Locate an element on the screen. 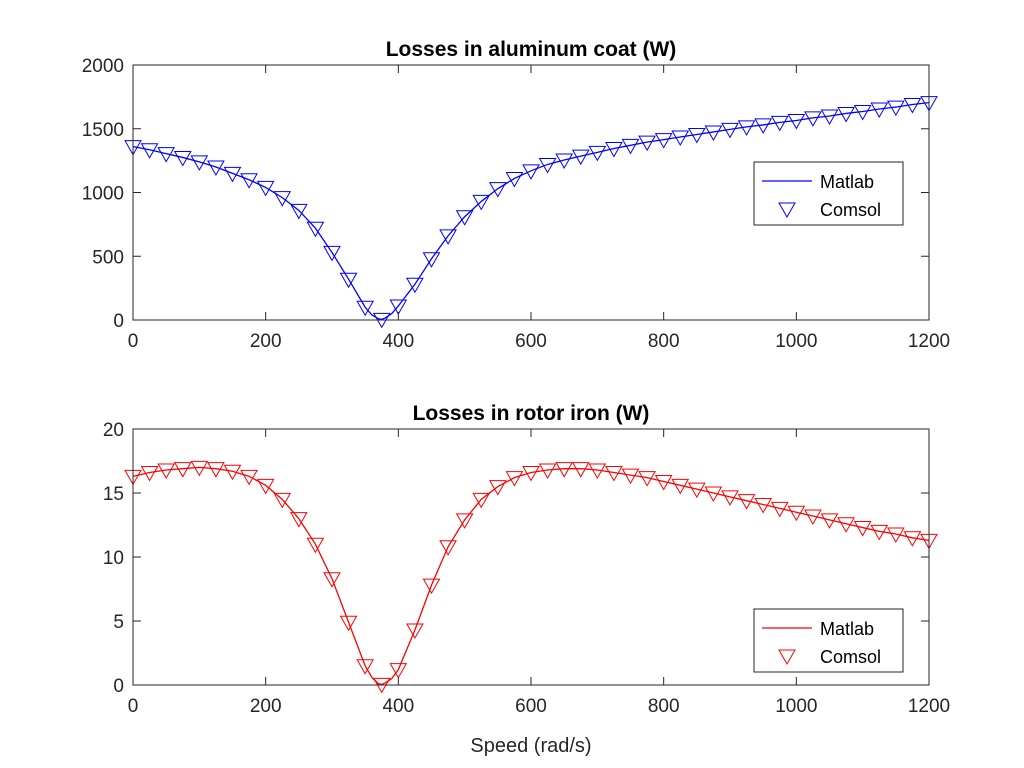 This screenshot has height=768, width=1024. legend: Matlab Comsol is located at coordinates (828, 640).